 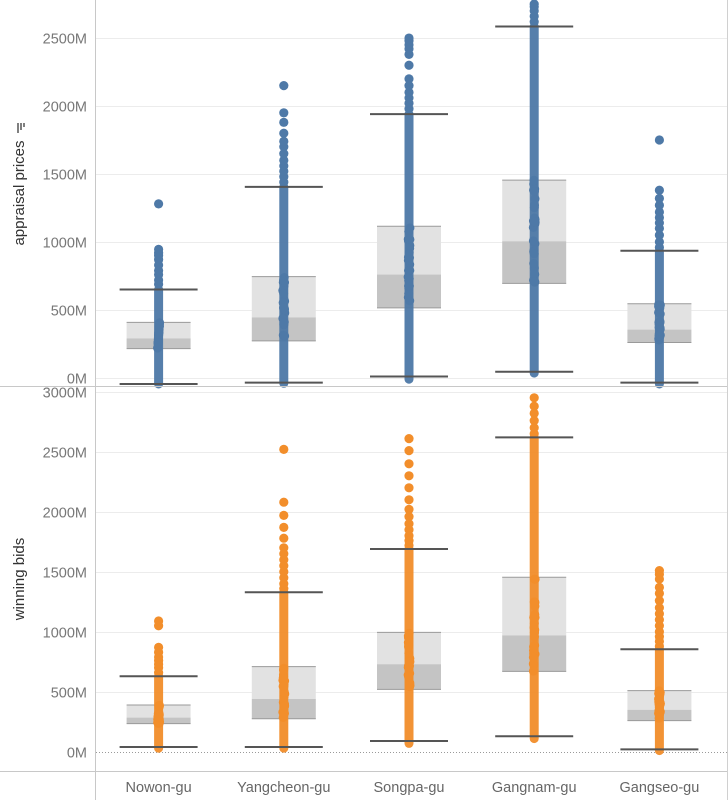 What do you see at coordinates (659, 788) in the screenshot?
I see `x-category-label: Gangseo-gu` at bounding box center [659, 788].